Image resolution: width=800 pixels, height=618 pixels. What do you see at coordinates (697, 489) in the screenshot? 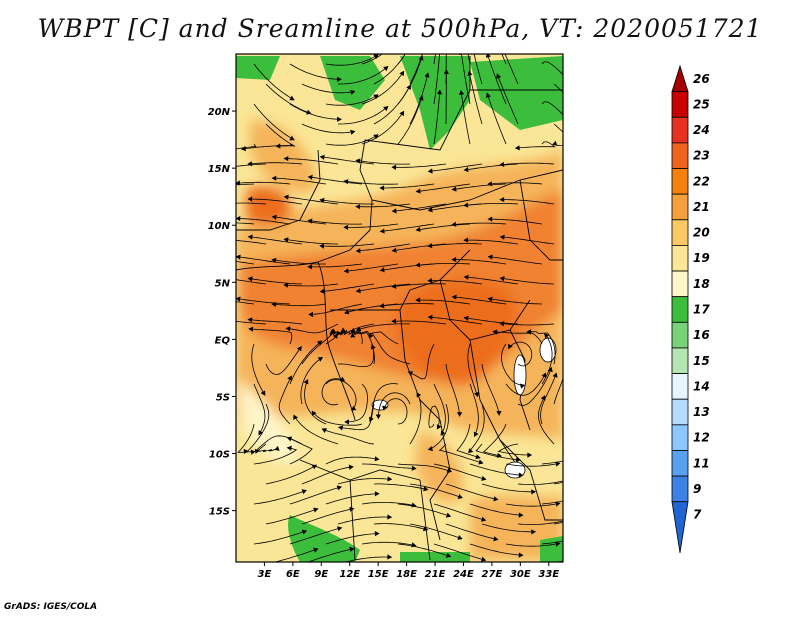
I see `colorbar-label: 9` at bounding box center [697, 489].